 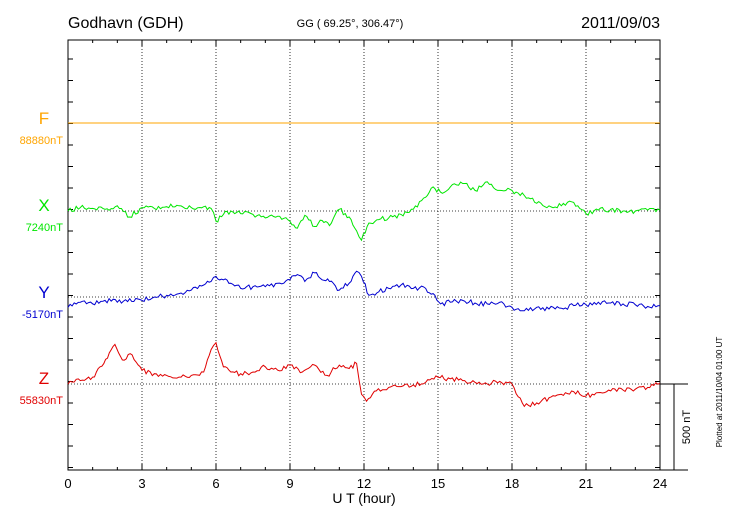 I want to click on x-tick-label: 6, so click(x=215, y=483).